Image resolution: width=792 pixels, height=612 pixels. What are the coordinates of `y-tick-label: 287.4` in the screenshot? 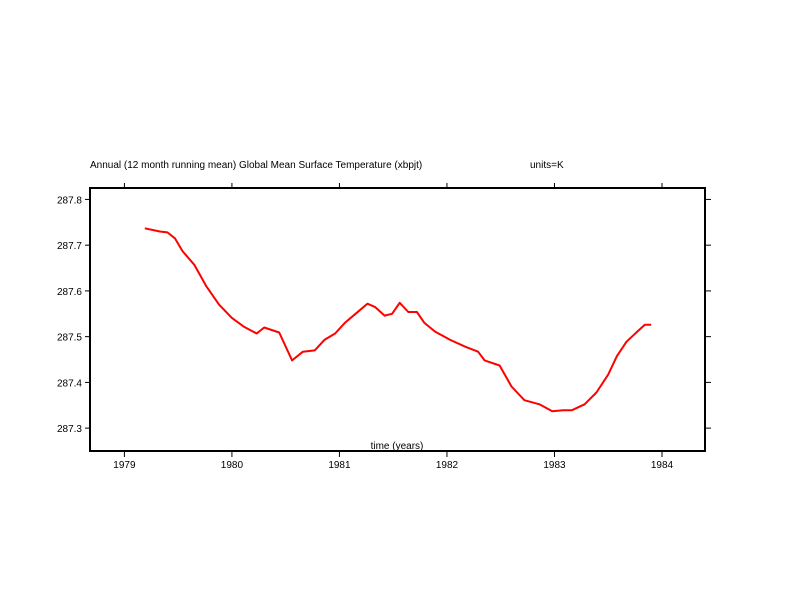 It's located at (69, 383).